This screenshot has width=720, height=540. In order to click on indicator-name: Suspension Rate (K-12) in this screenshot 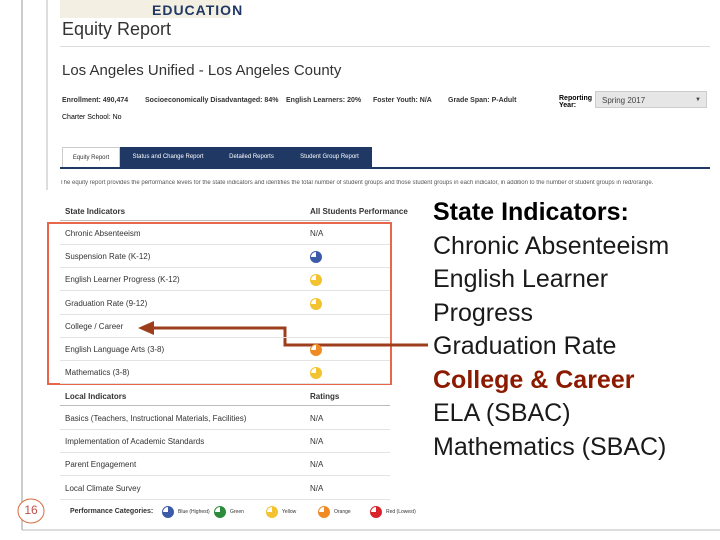, I will do `click(108, 257)`.